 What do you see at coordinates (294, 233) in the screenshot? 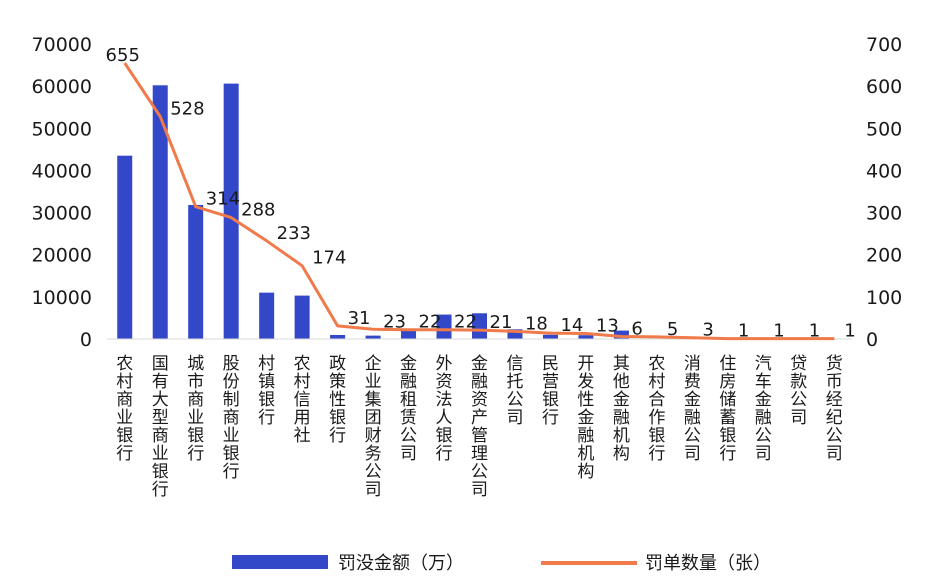
I see `data-label: 233` at bounding box center [294, 233].